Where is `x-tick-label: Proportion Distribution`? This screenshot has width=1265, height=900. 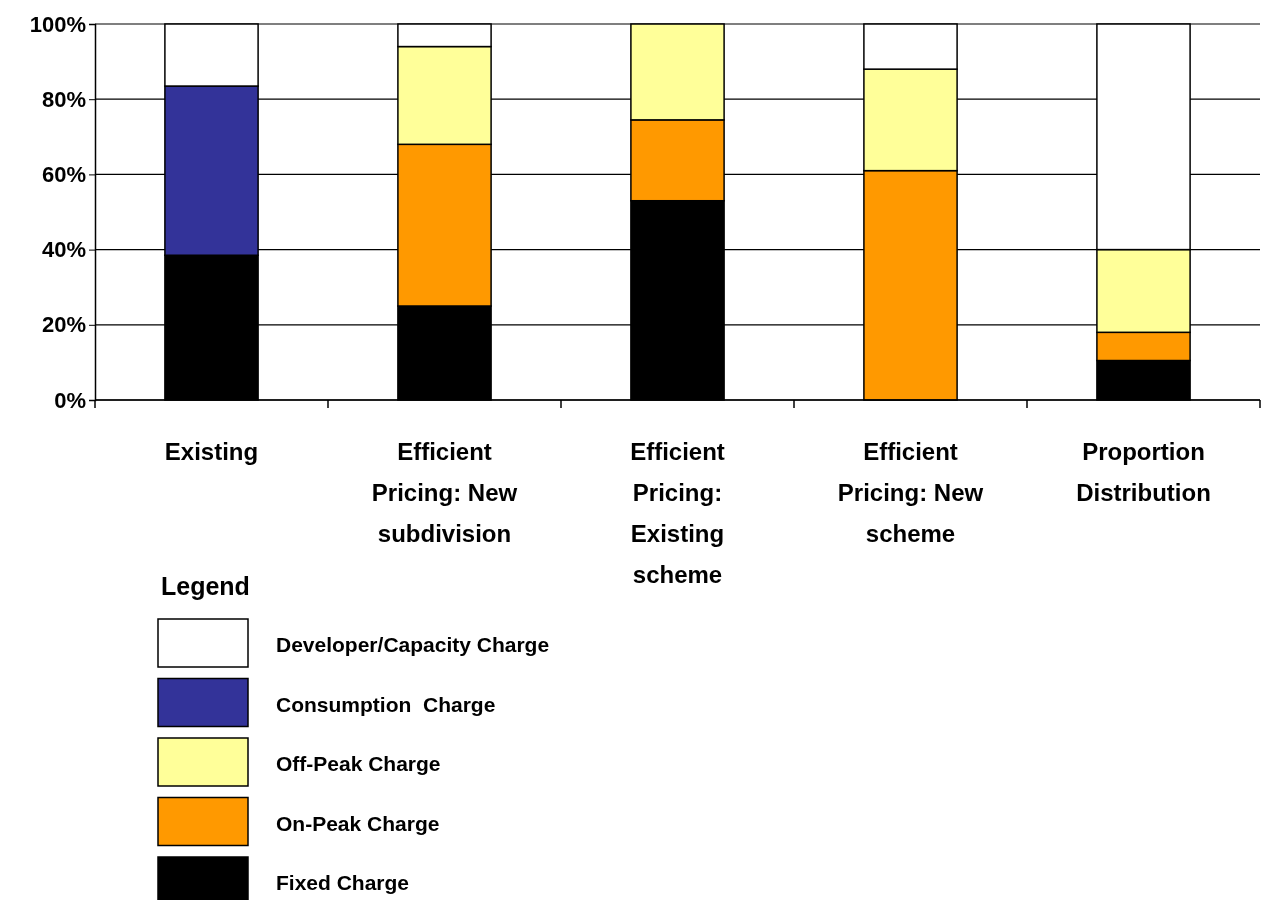
x-tick-label: Proportion Distribution is located at coordinates (1143, 472).